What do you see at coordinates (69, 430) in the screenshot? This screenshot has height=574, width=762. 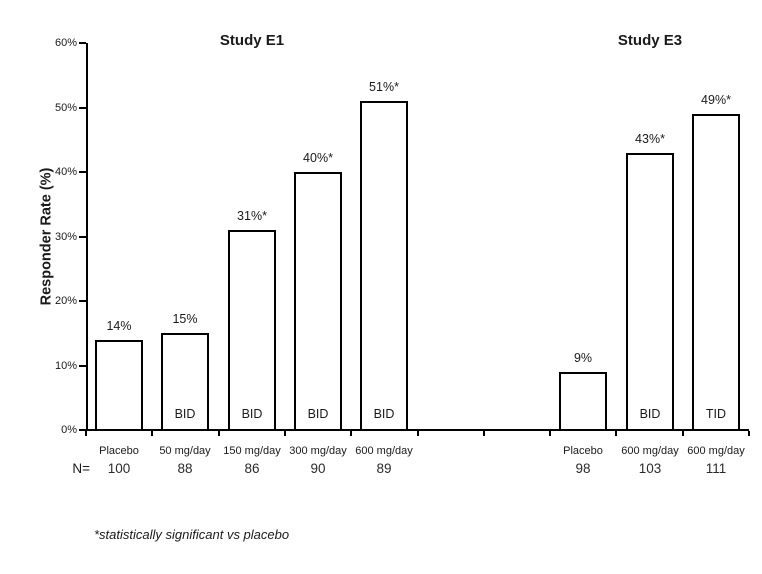 I see `y-axis-tick-label: 0%` at bounding box center [69, 430].